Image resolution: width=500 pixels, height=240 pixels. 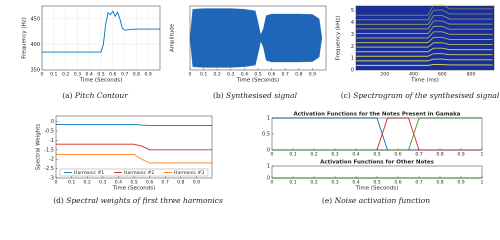 What do you see at coordinates (413, 75) in the screenshot?
I see `x-tick-label: 400` at bounding box center [413, 75].